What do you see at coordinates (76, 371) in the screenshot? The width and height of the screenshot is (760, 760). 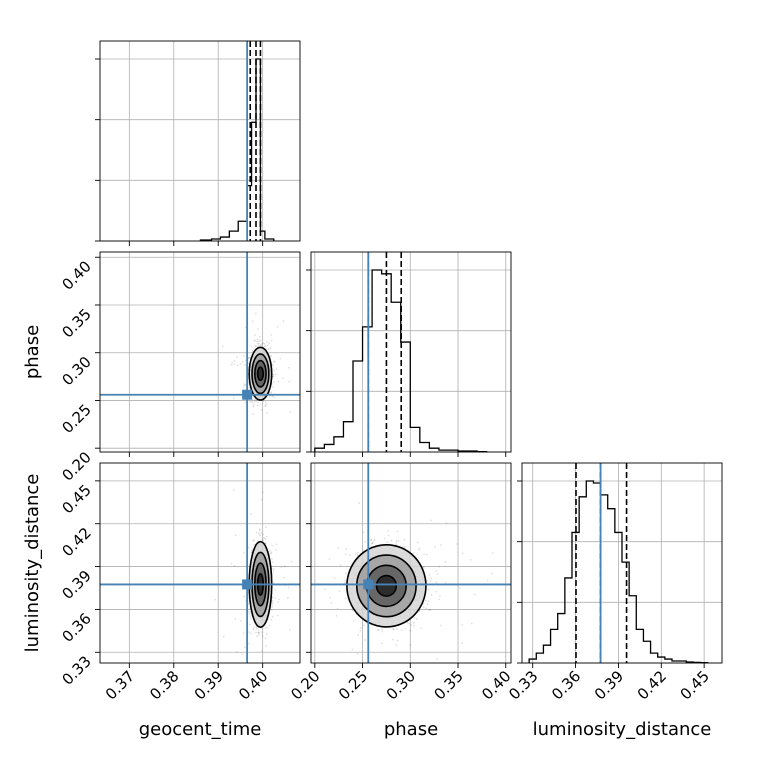 I see `ytick-label: 0.30` at bounding box center [76, 371].